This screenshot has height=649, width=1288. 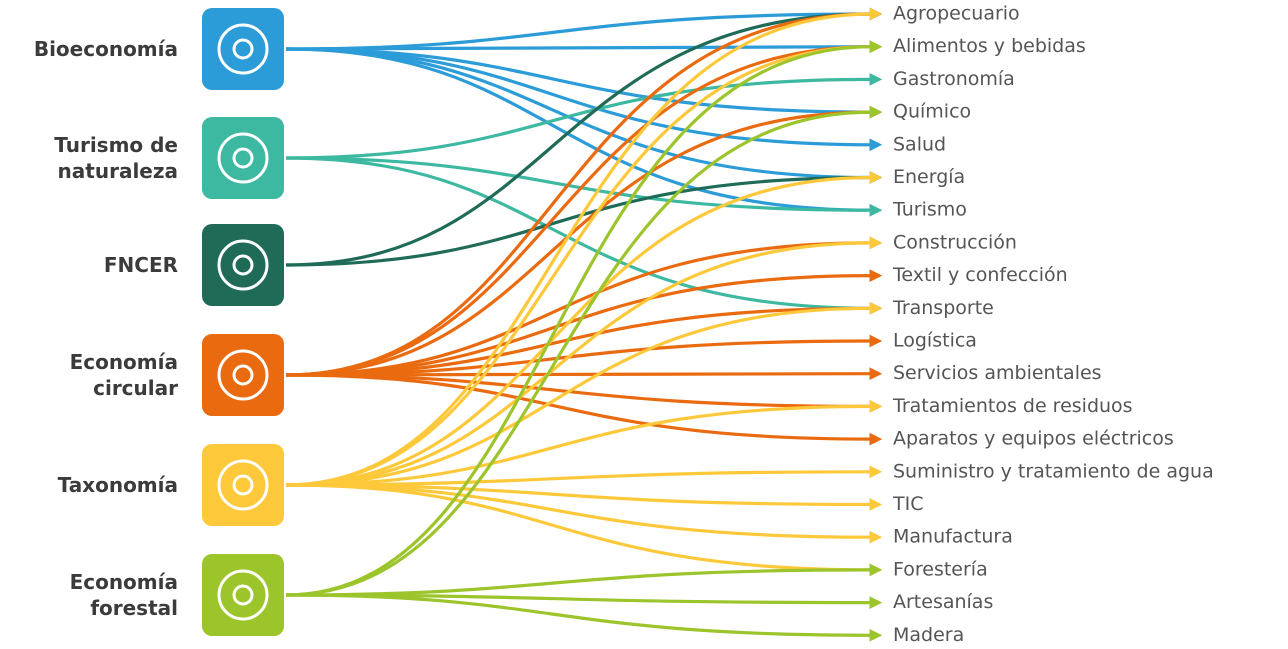 I want to click on source-label: Turismo de, so click(x=116, y=145).